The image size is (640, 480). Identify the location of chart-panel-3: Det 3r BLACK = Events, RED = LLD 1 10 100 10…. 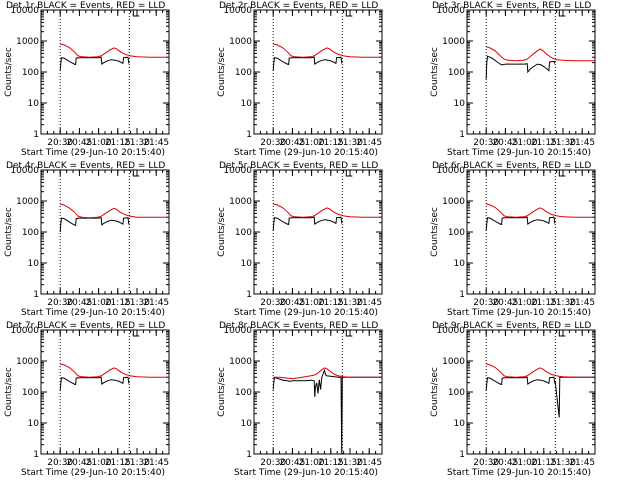
(513, 79).